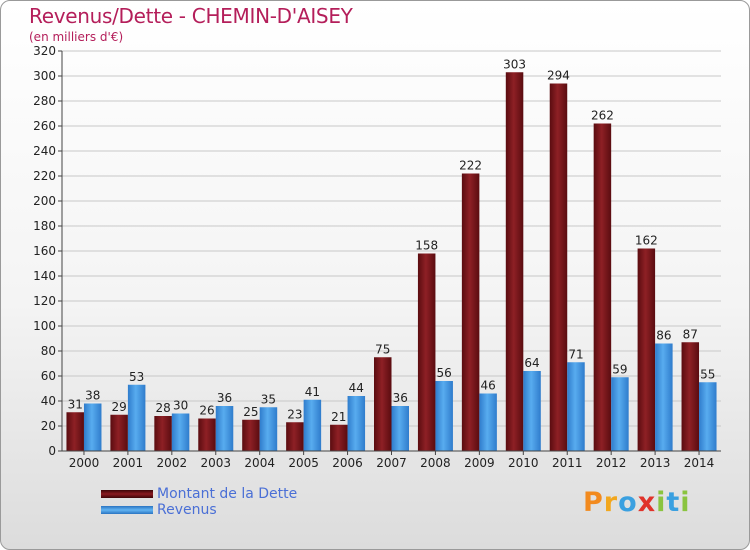 This screenshot has height=550, width=750. Describe the element at coordinates (215, 463) in the screenshot. I see `x-tick-label: 2003` at that location.